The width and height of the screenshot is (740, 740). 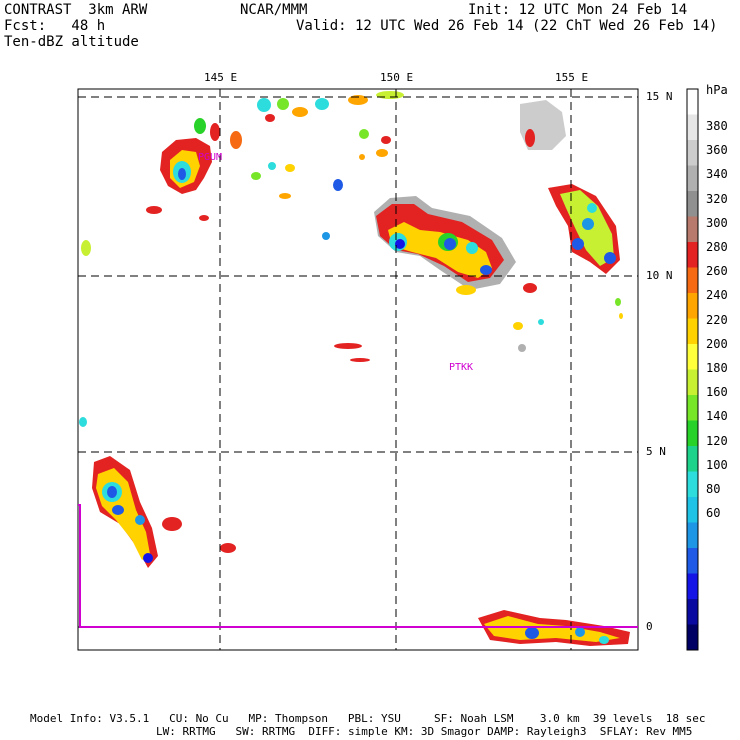 I want to click on colorbar-level-label: 100, so click(x=717, y=464).